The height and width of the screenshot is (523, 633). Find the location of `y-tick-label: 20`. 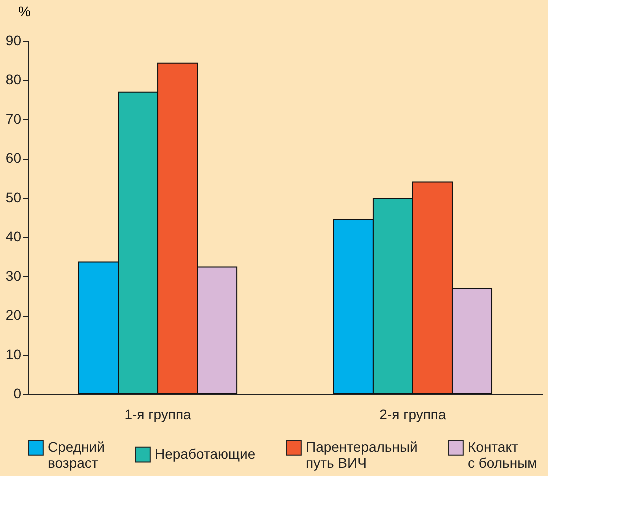

y-tick-label: 20 is located at coordinates (14, 315).